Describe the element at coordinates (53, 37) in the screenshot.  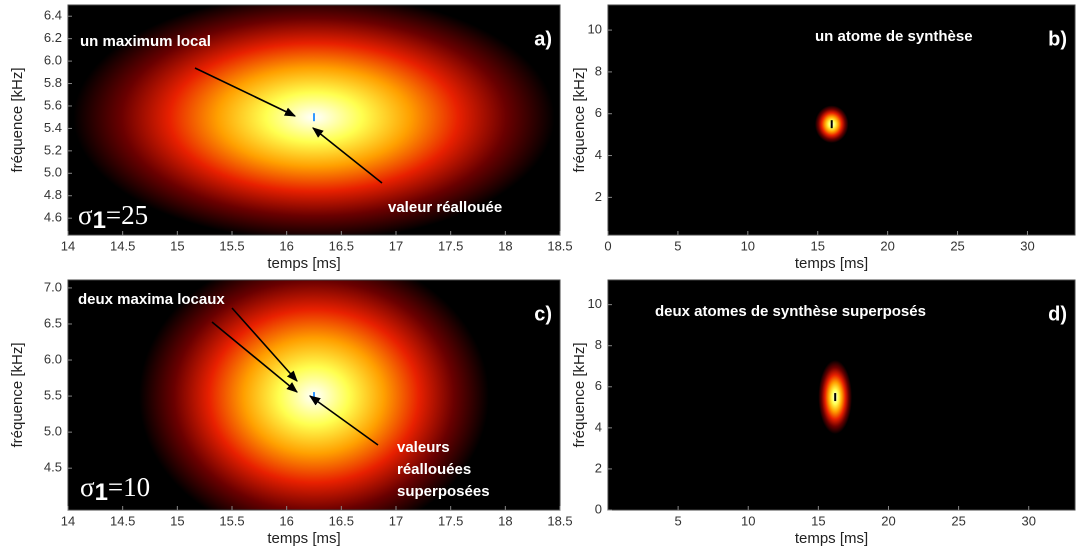
I see `y-tick-label: 6.2` at that location.